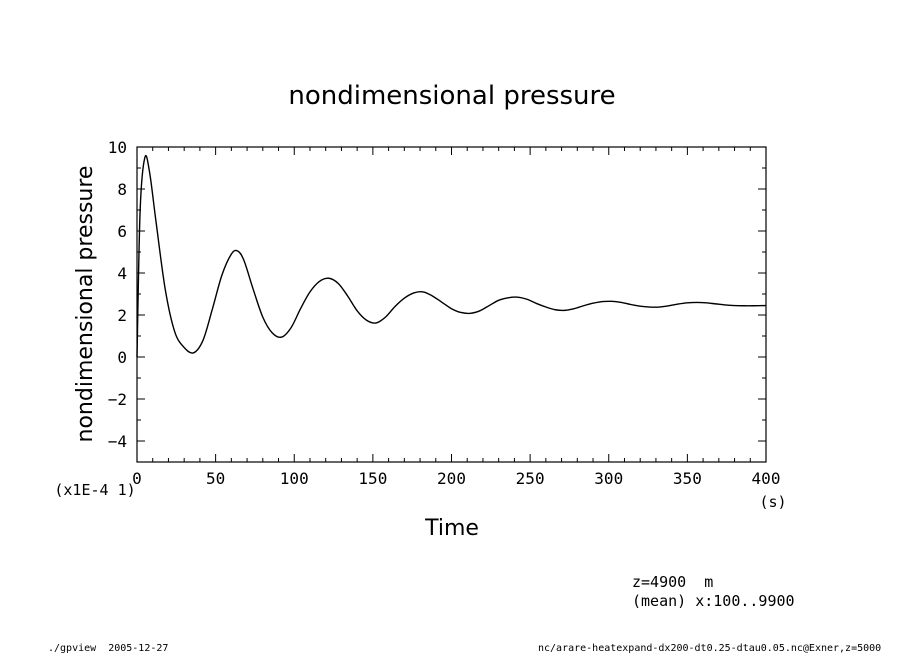 Image resolution: width=904 pixels, height=654 pixels. I want to click on x-tick-label: 250, so click(530, 478).